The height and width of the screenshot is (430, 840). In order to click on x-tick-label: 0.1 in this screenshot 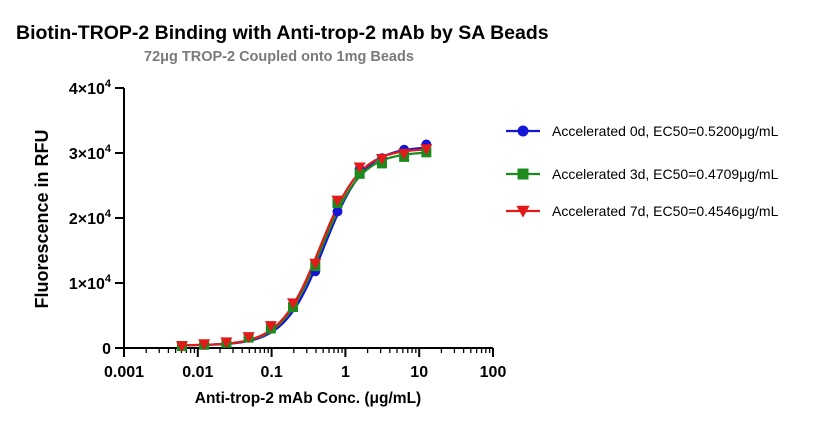, I will do `click(271, 372)`.